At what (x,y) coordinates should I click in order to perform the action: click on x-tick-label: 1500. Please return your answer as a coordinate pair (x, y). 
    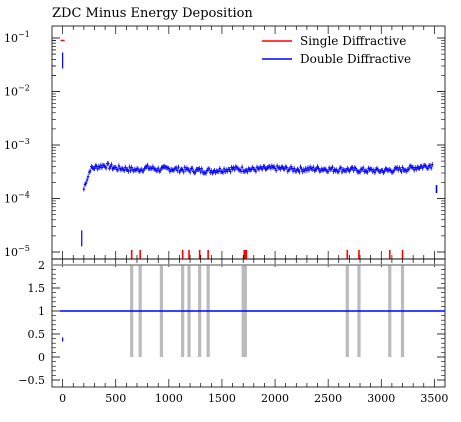
    Looking at the image, I should click on (222, 398).